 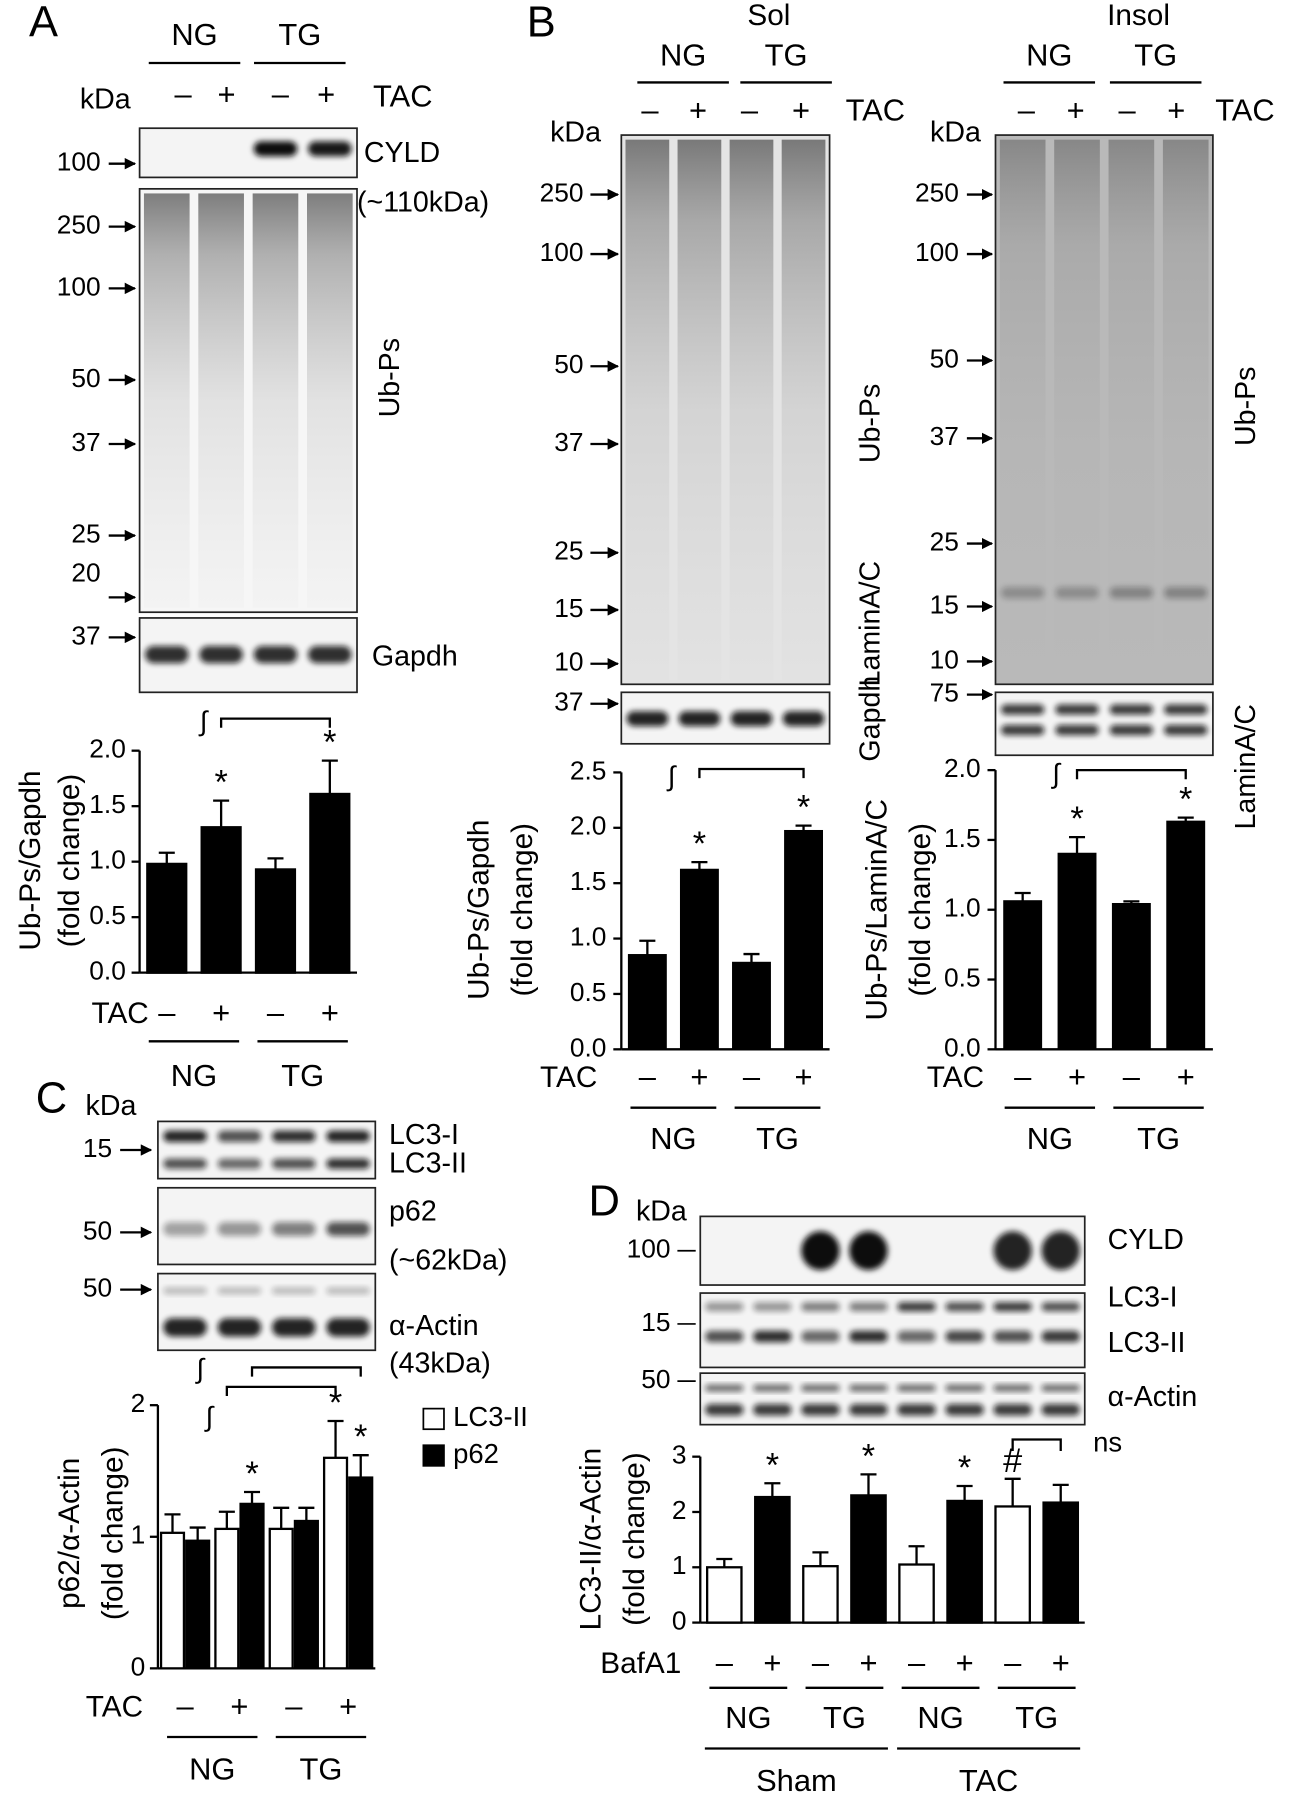 What do you see at coordinates (640, 1663) in the screenshot?
I see `x-axis-label: BafA1` at bounding box center [640, 1663].